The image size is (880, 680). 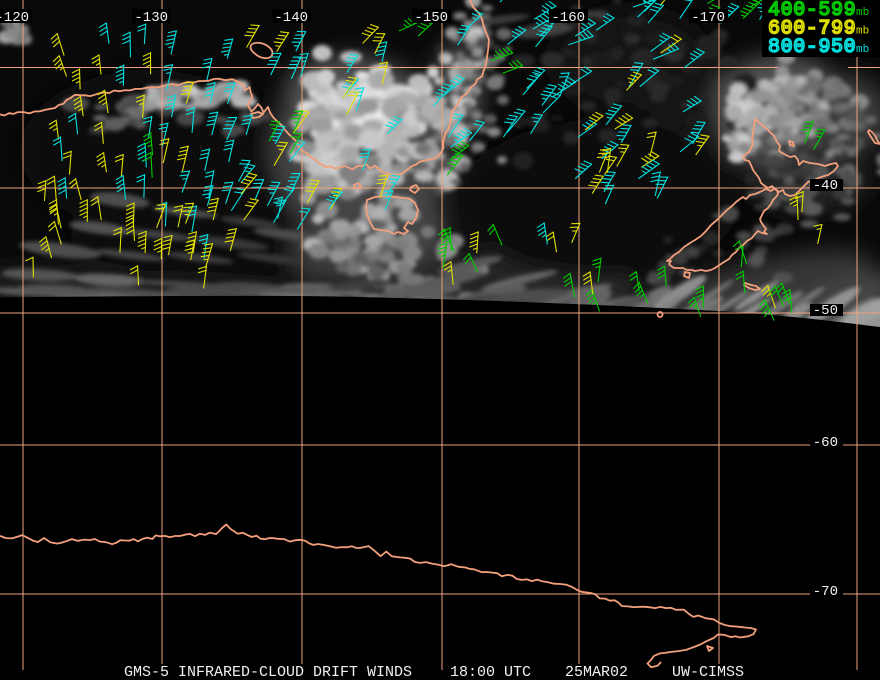 What do you see at coordinates (151, 18) in the screenshot?
I see `svg-text: -130` at bounding box center [151, 18].